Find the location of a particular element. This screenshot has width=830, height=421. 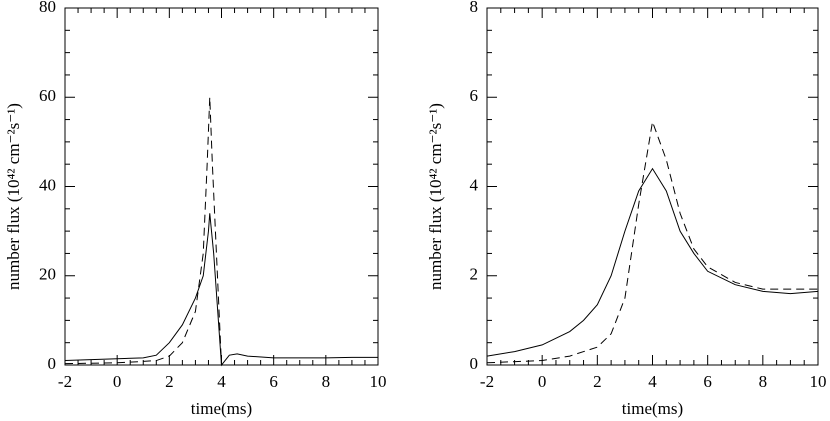

y-tick-label: 8 is located at coordinates (474, 8).